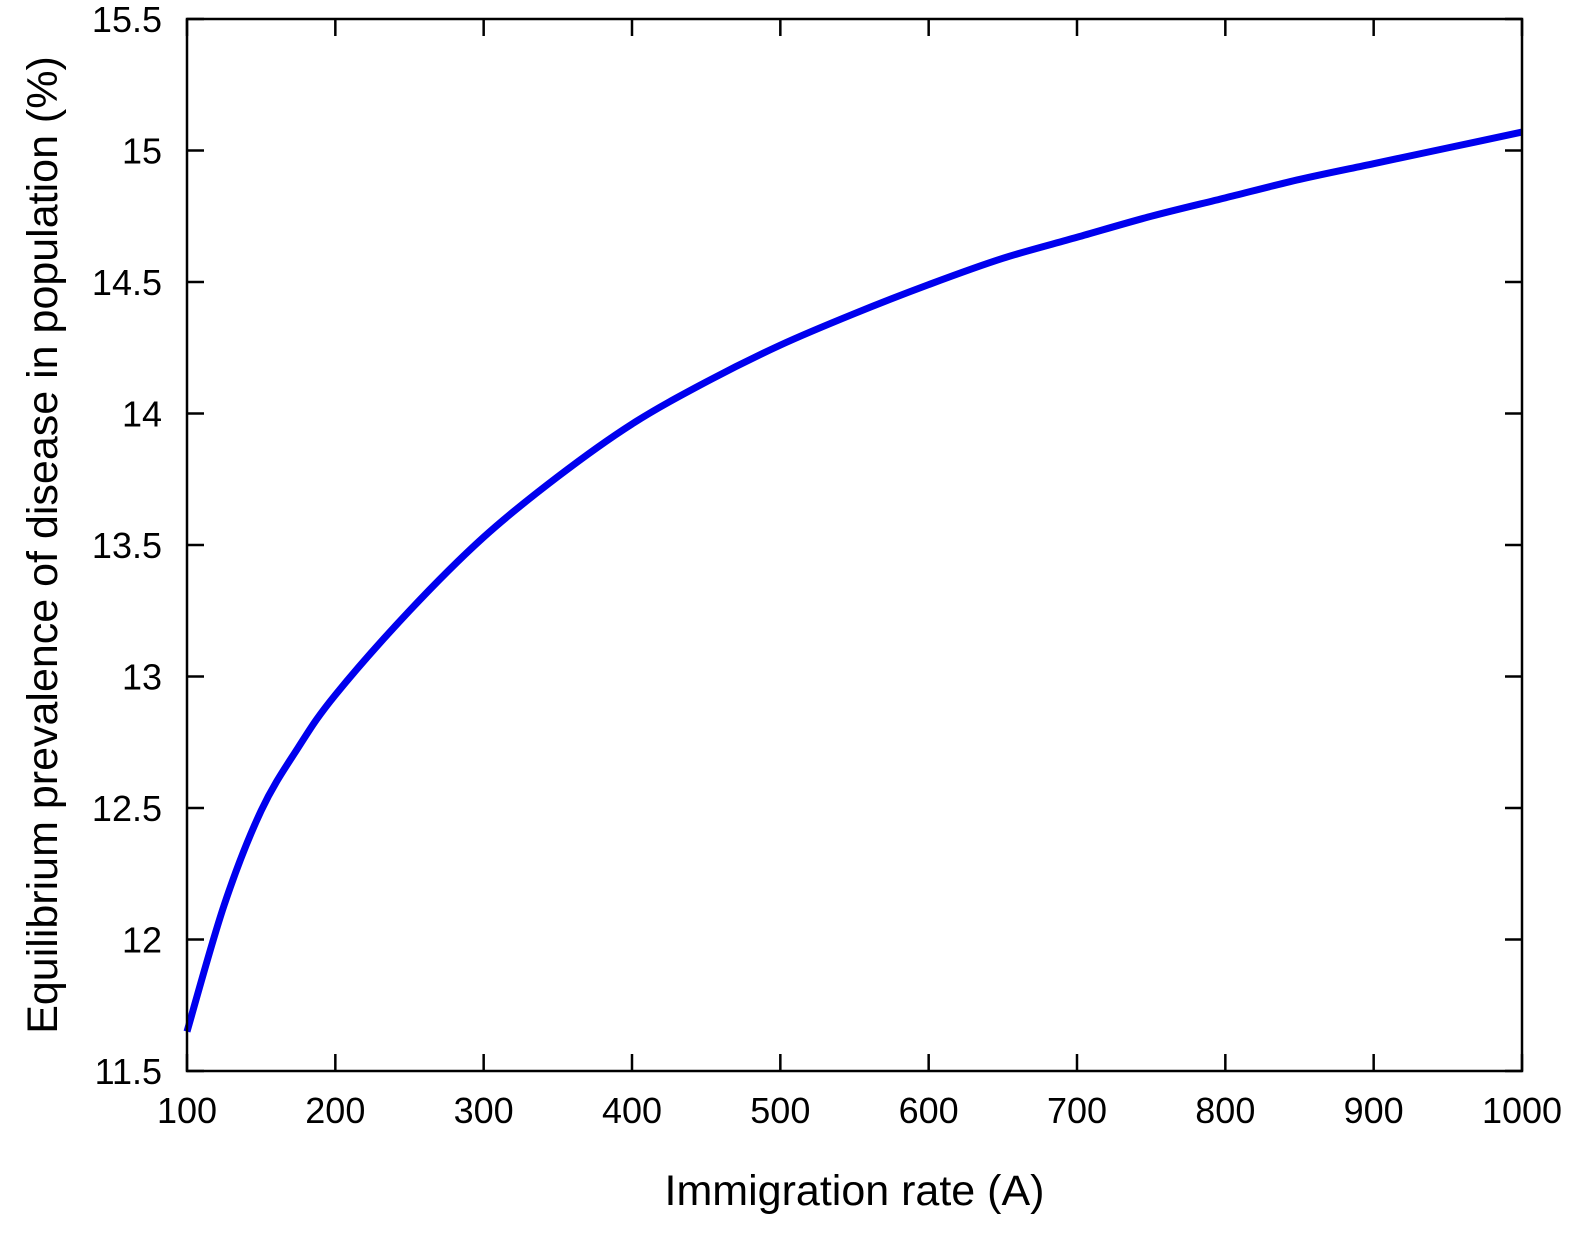 This screenshot has height=1241, width=1595. I want to click on x-tick-label: 1000, so click(1522, 1110).